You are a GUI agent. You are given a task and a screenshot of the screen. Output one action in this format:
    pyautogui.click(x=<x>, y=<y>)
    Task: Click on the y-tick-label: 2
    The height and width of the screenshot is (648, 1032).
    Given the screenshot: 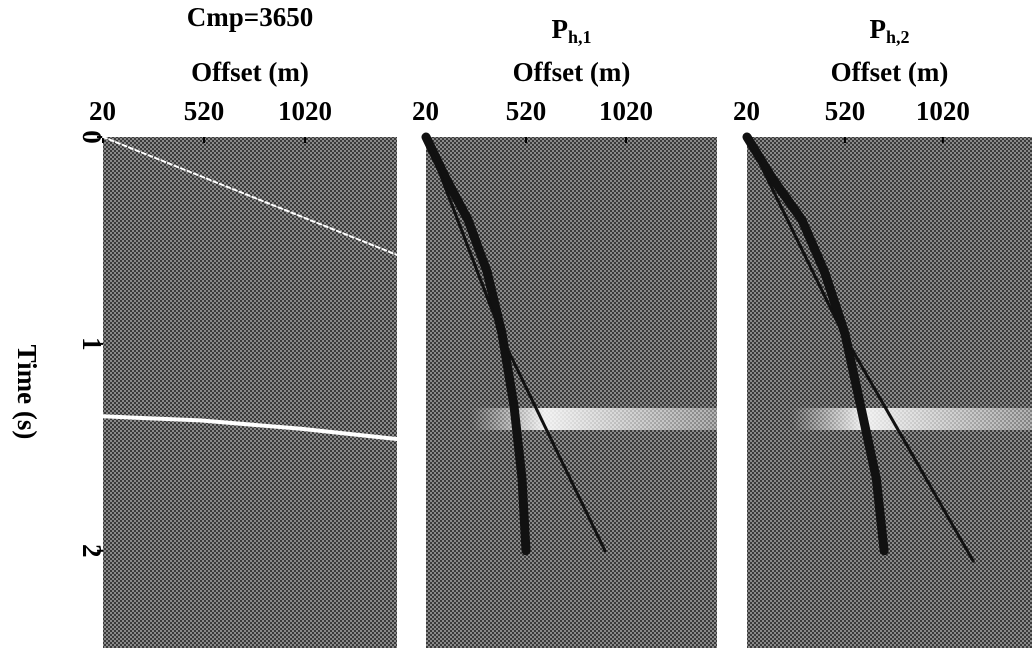 What is the action you would take?
    pyautogui.click(x=92, y=551)
    